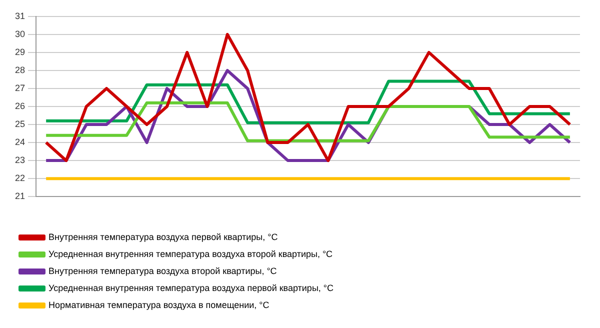 This screenshot has width=600, height=328. Describe the element at coordinates (191, 287) in the screenshot. I see `legend-label: Усредненная внутренняя температура воздуха первой квартиры, °С` at that location.